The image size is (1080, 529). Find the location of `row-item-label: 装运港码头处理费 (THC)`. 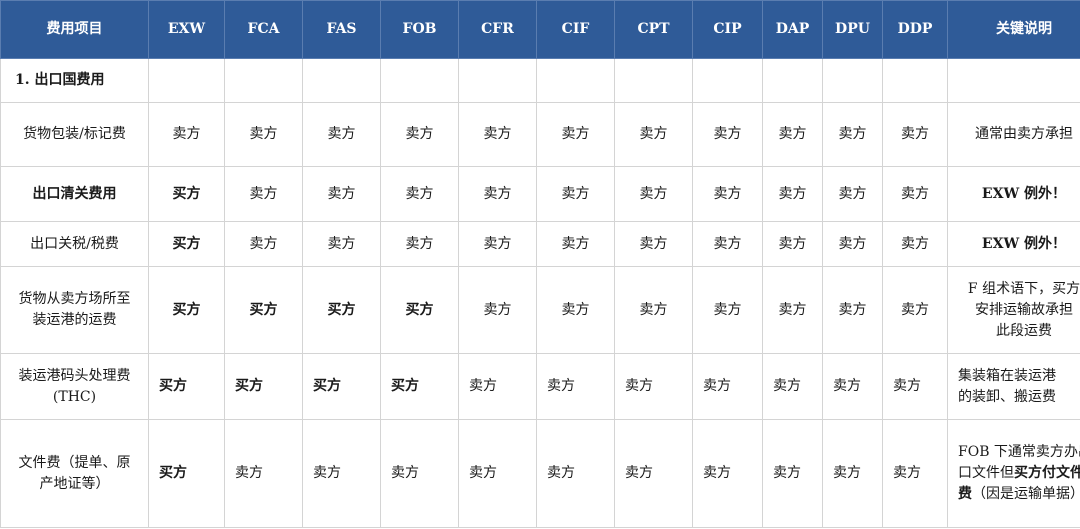

row-item-label: 装运港码头处理费 (THC) is located at coordinates (74, 386).